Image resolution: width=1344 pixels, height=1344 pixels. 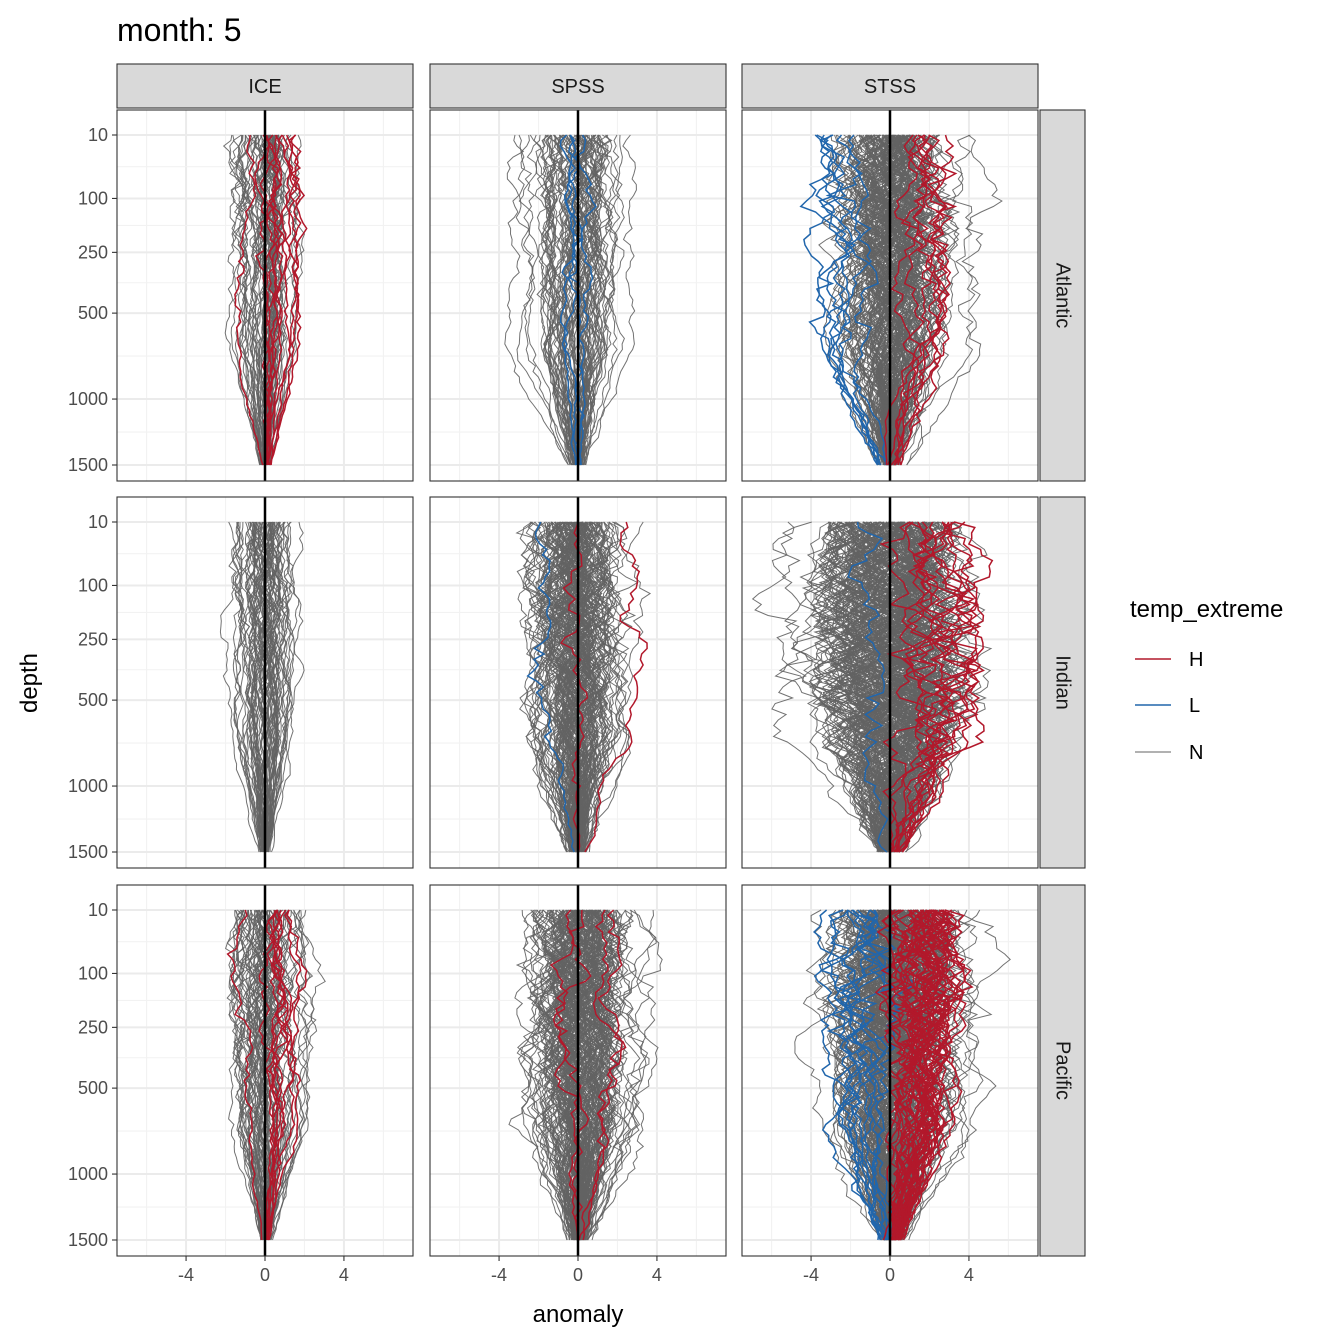 I want to click on legend-label-l: L, so click(x=1194, y=706).